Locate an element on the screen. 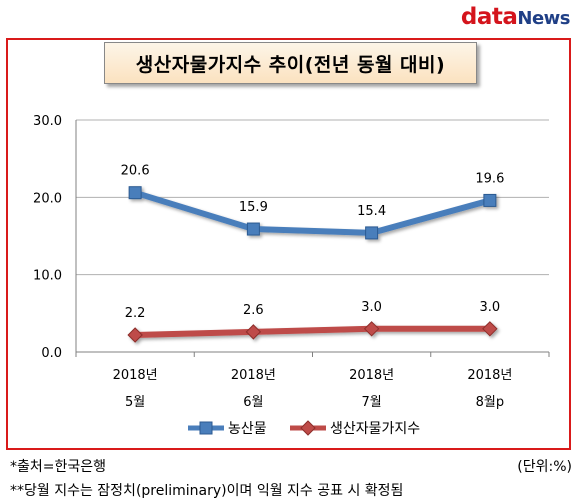  legend-label-0: 농산물 is located at coordinates (247, 429).